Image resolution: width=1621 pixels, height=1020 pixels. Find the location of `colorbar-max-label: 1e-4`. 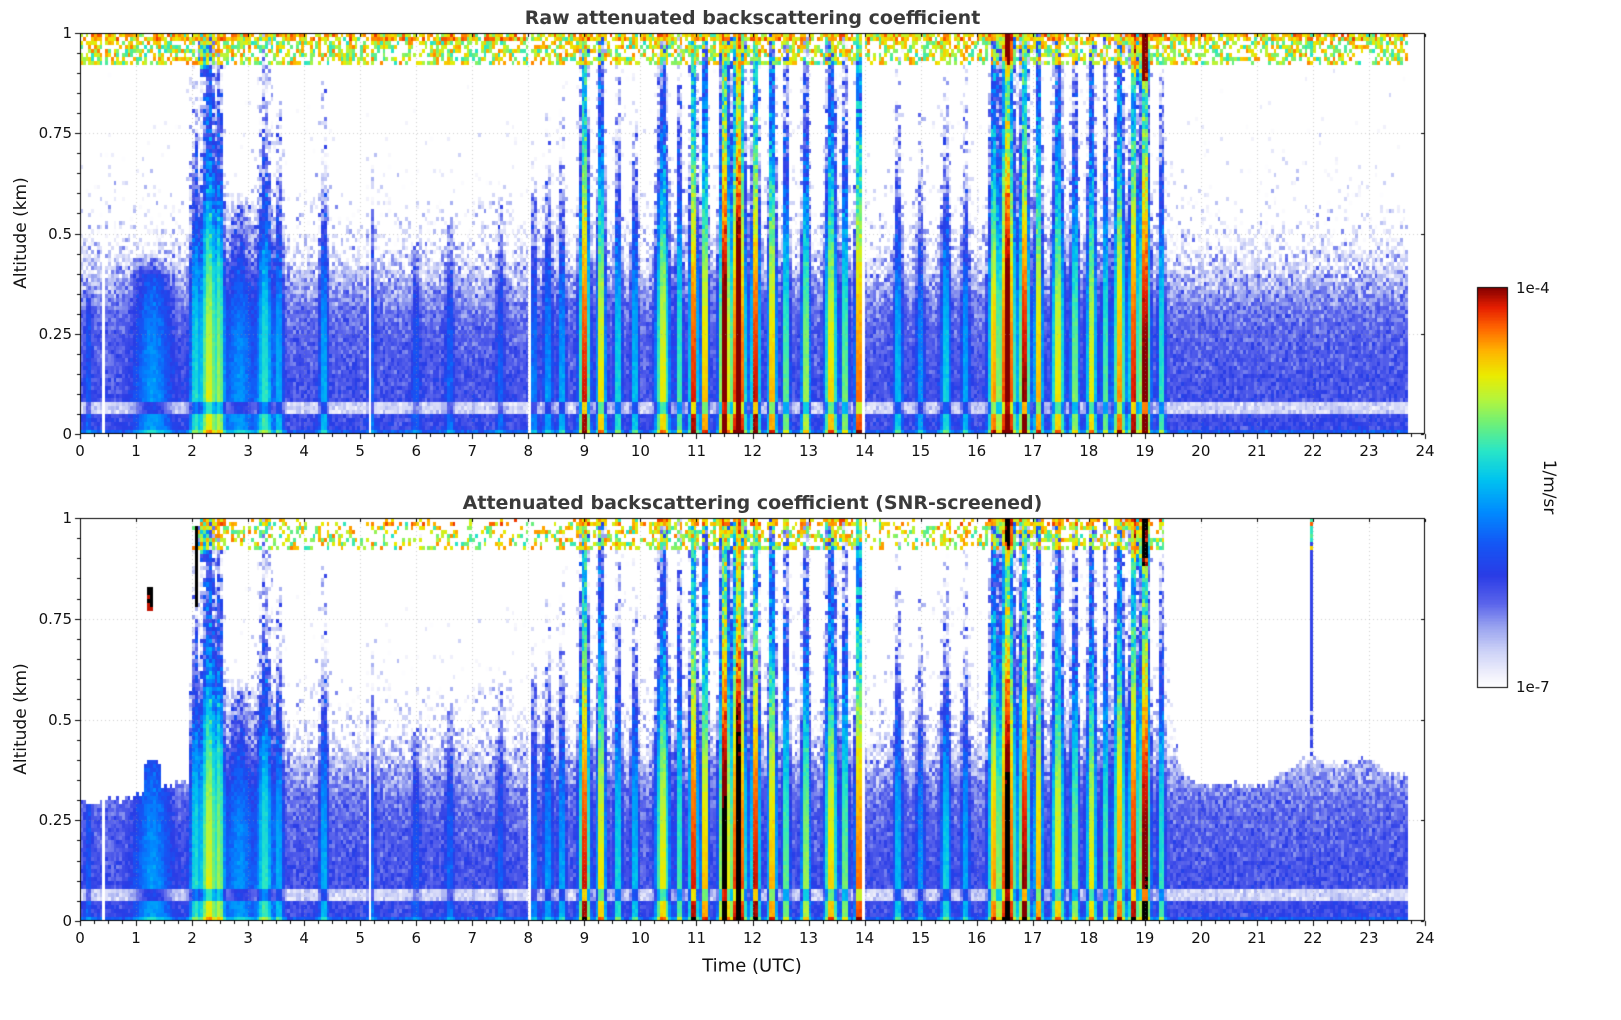

colorbar-max-label: 1e-4 is located at coordinates (1533, 288).